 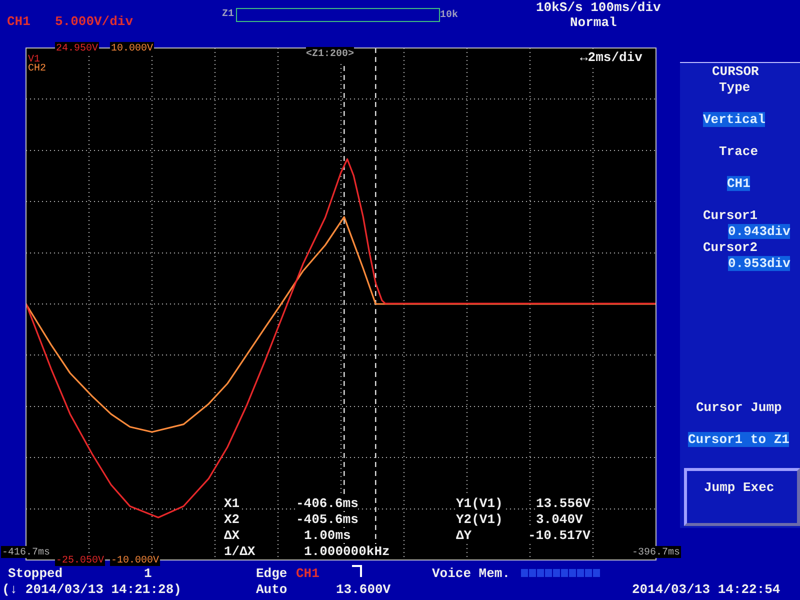 I want to click on annotation: X1, so click(x=232, y=503).